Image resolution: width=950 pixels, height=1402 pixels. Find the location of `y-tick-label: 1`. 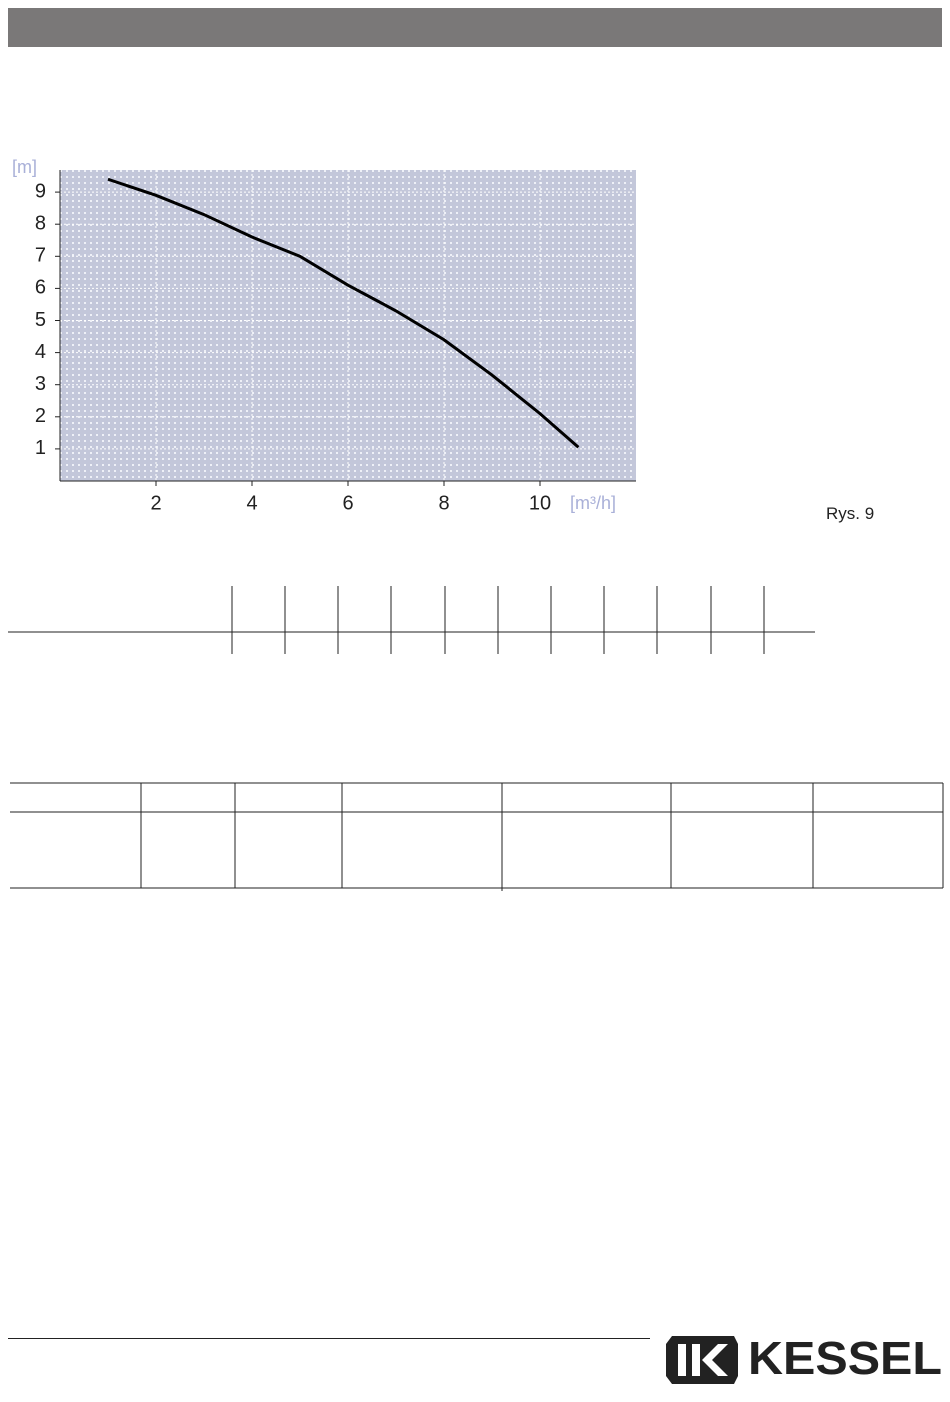

y-tick-label: 1 is located at coordinates (40, 448).